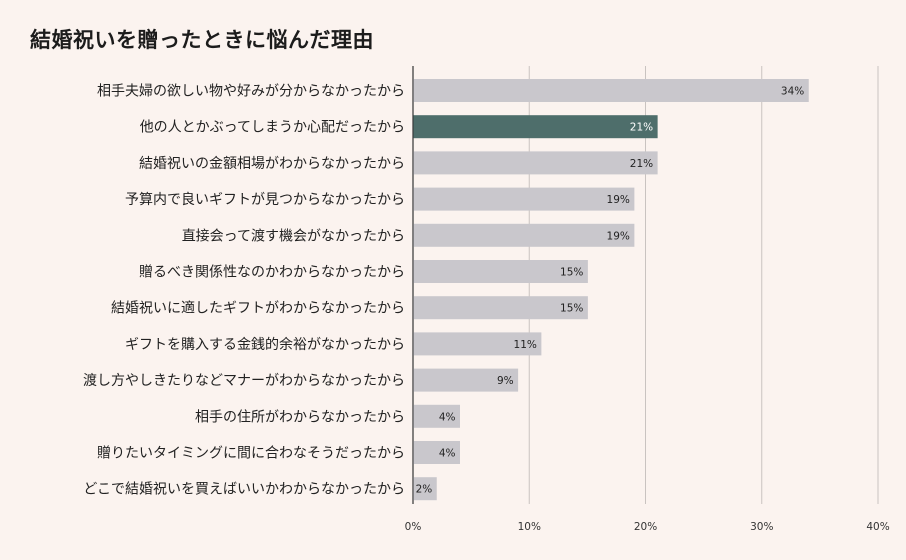 The image size is (906, 560). I want to click on category-label: 贈るべき関係性なのかわからなかったから, so click(272, 273).